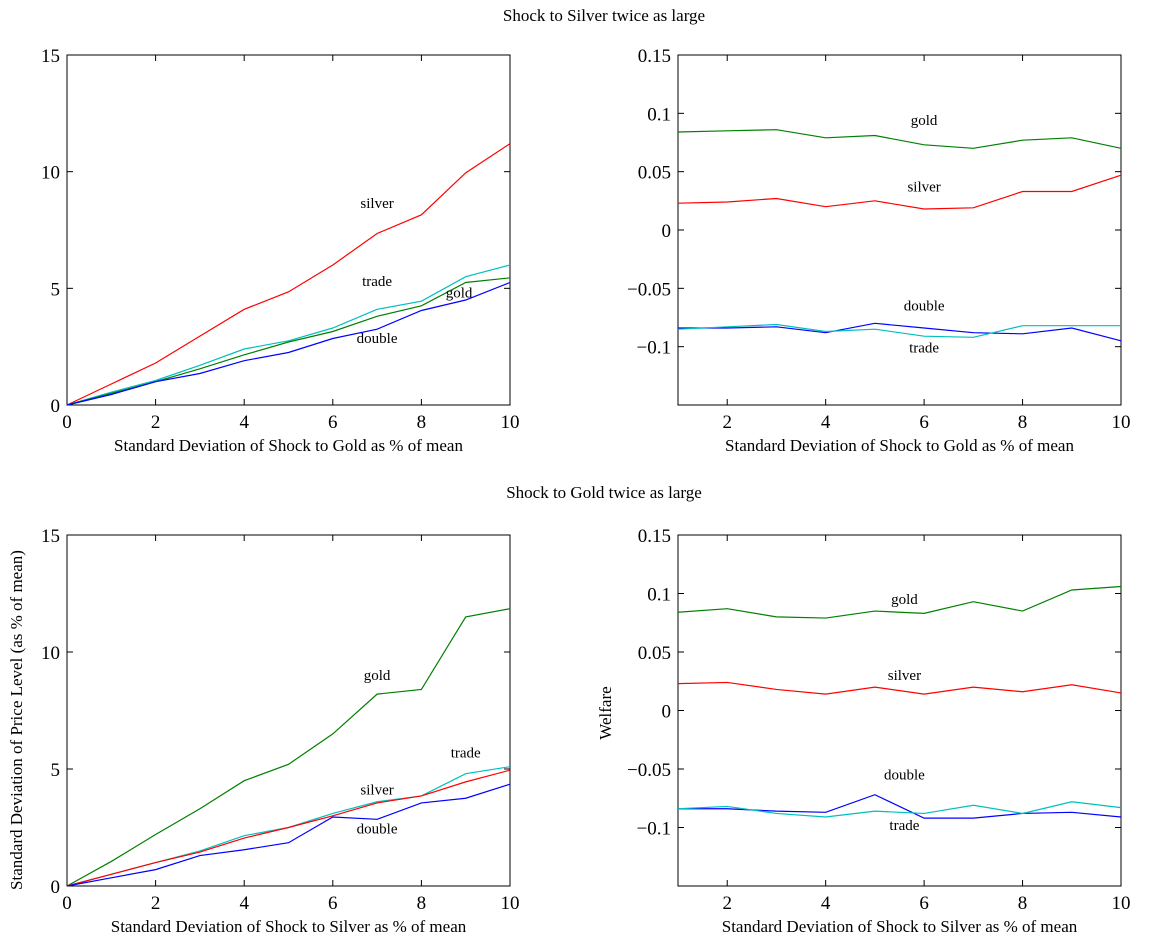 The image size is (1151, 951). I want to click on top-section-title: Shock to Silver twice as large, so click(604, 15).